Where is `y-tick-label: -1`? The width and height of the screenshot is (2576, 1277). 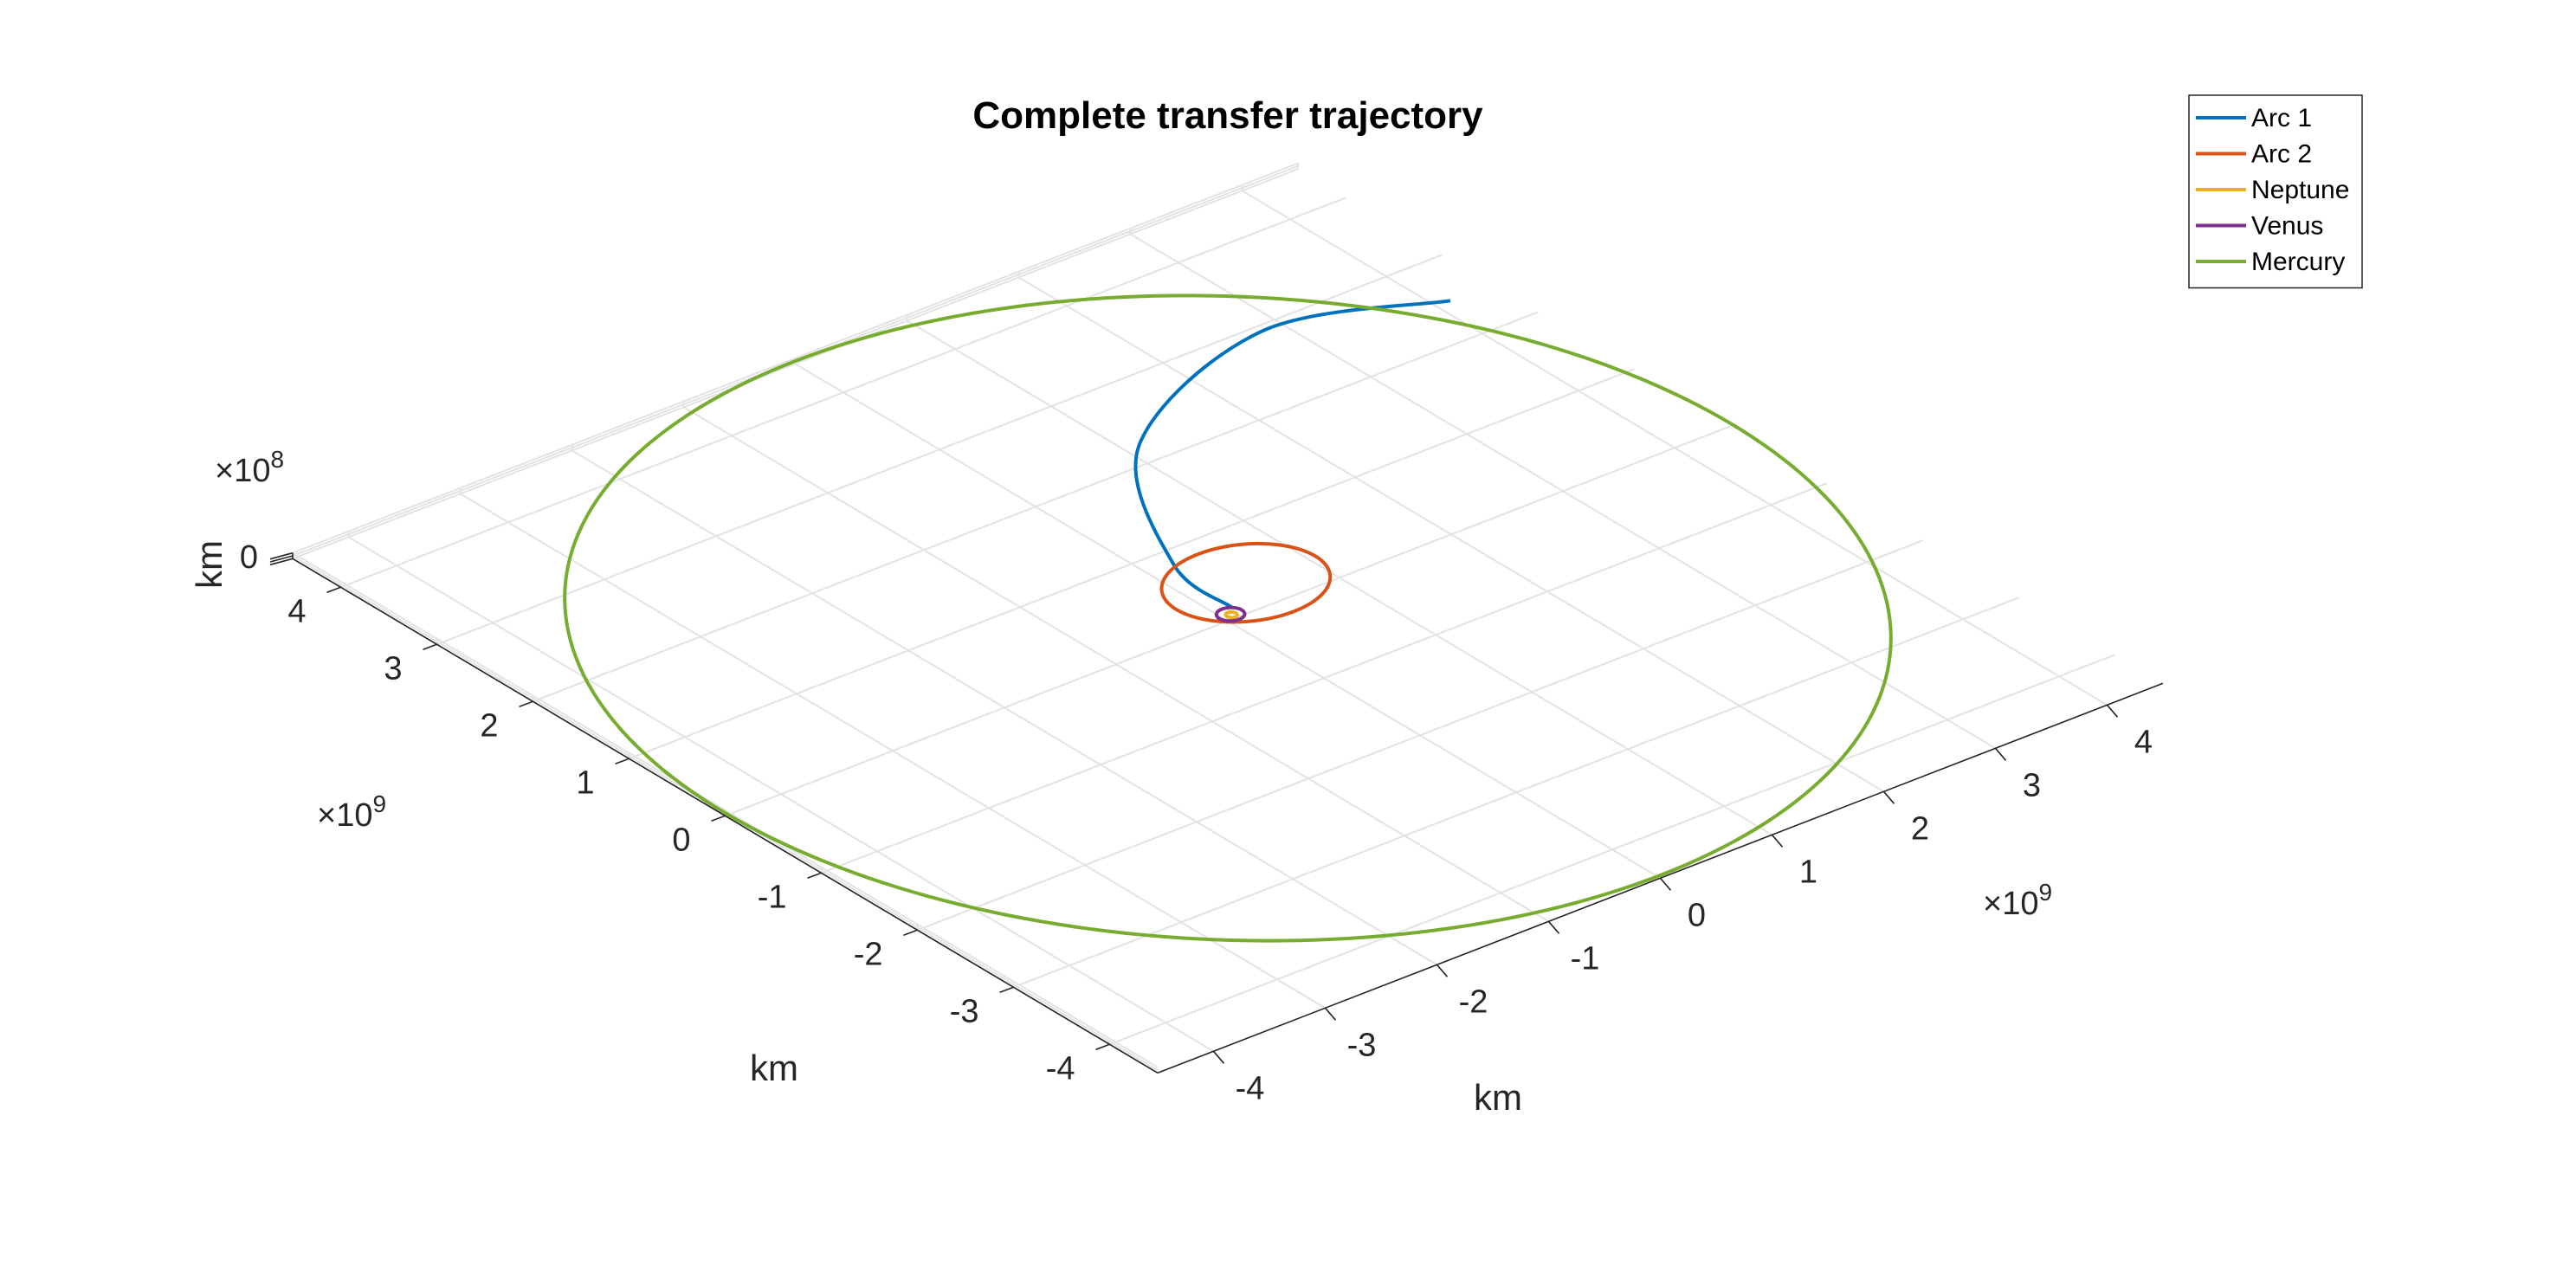 y-tick-label: -1 is located at coordinates (772, 897).